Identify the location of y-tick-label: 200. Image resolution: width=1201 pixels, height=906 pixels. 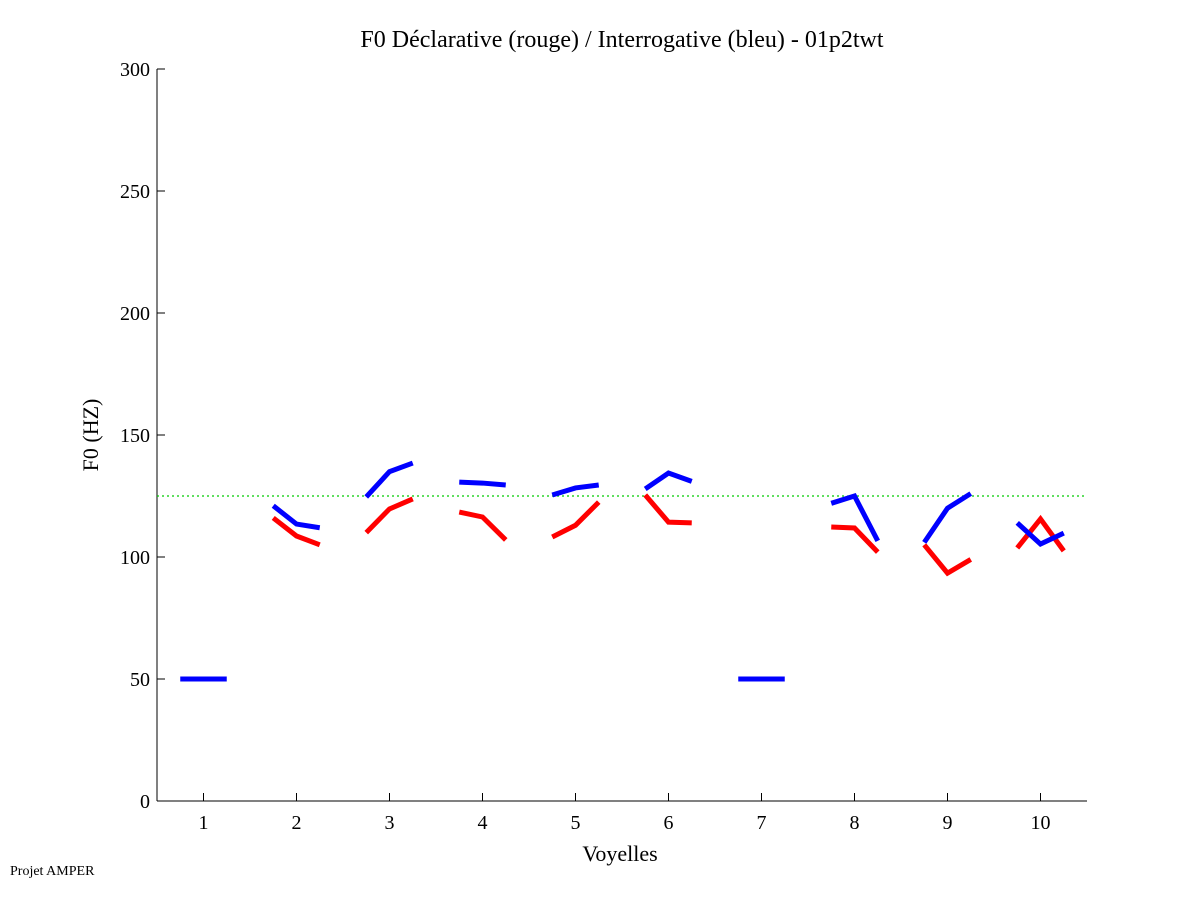
(135, 314).